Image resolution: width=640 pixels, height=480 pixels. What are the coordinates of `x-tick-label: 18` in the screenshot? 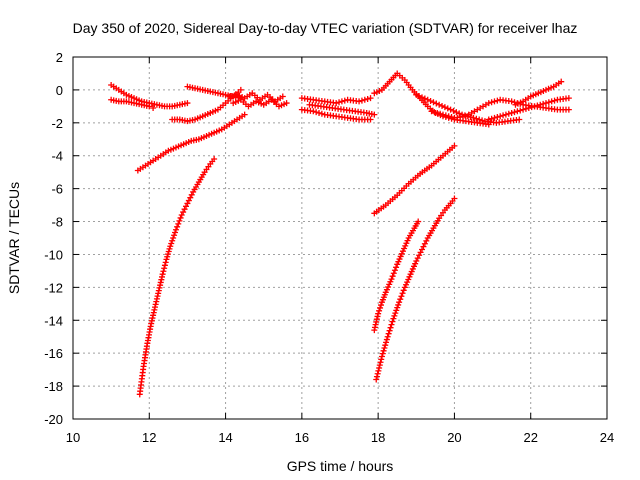 It's located at (378, 437).